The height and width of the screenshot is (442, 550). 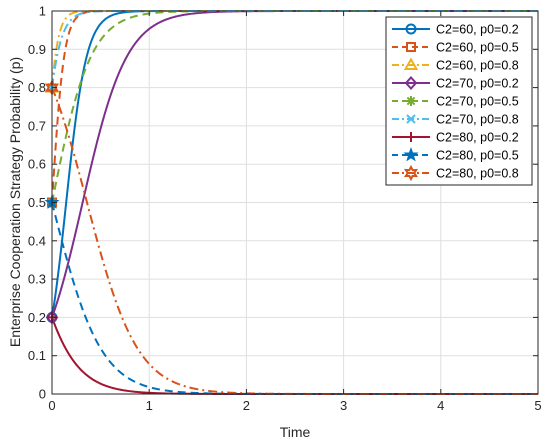 I want to click on y-tick-label: 0.9, so click(x=37, y=49).